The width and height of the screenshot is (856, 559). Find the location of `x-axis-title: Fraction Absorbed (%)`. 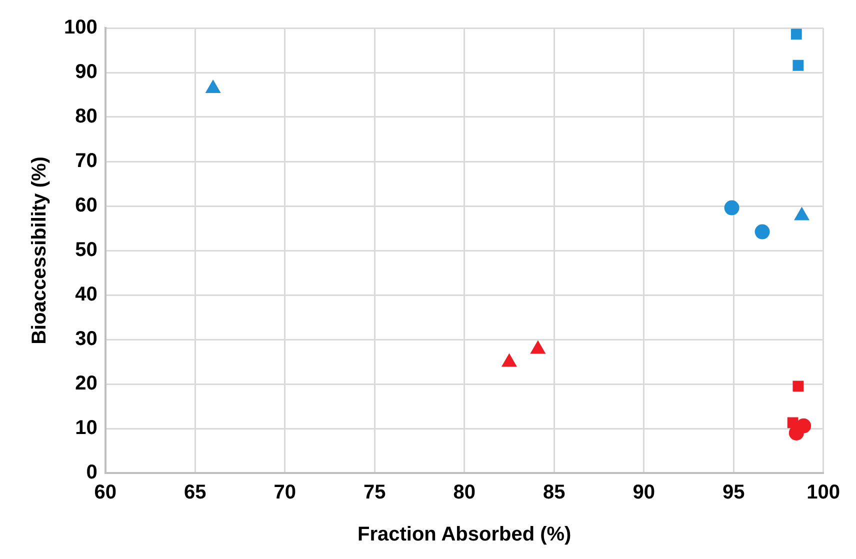

x-axis-title: Fraction Absorbed (%) is located at coordinates (464, 535).